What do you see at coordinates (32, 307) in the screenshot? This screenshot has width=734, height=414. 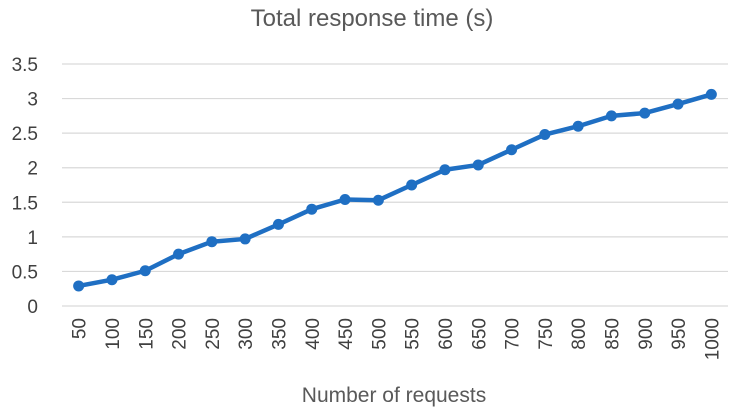 I see `y-tick-label: 0` at bounding box center [32, 307].